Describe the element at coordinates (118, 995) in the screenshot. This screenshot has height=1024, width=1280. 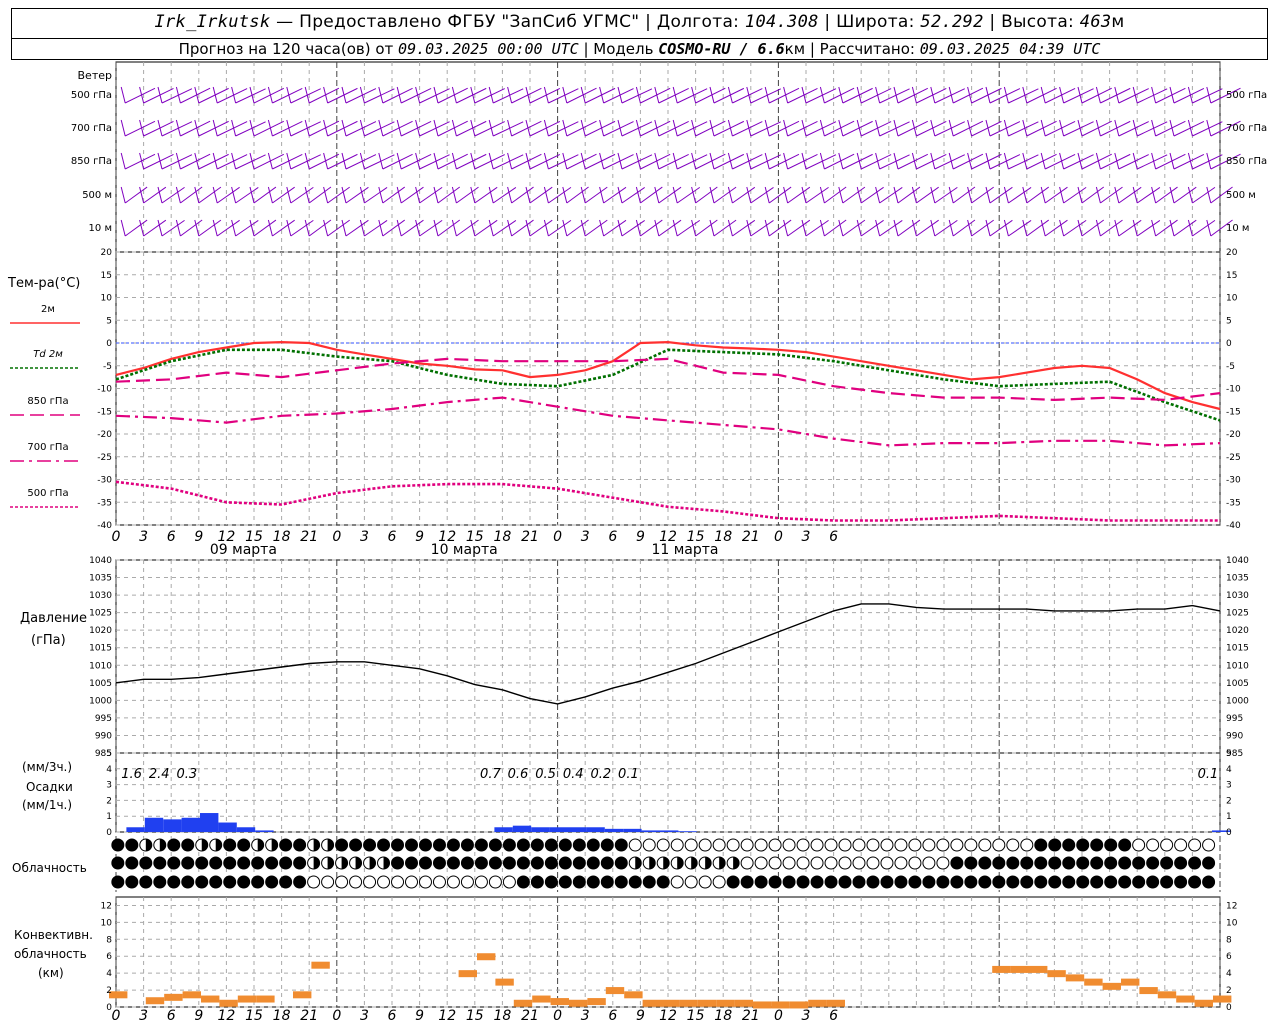
I see `conv-bar` at that location.